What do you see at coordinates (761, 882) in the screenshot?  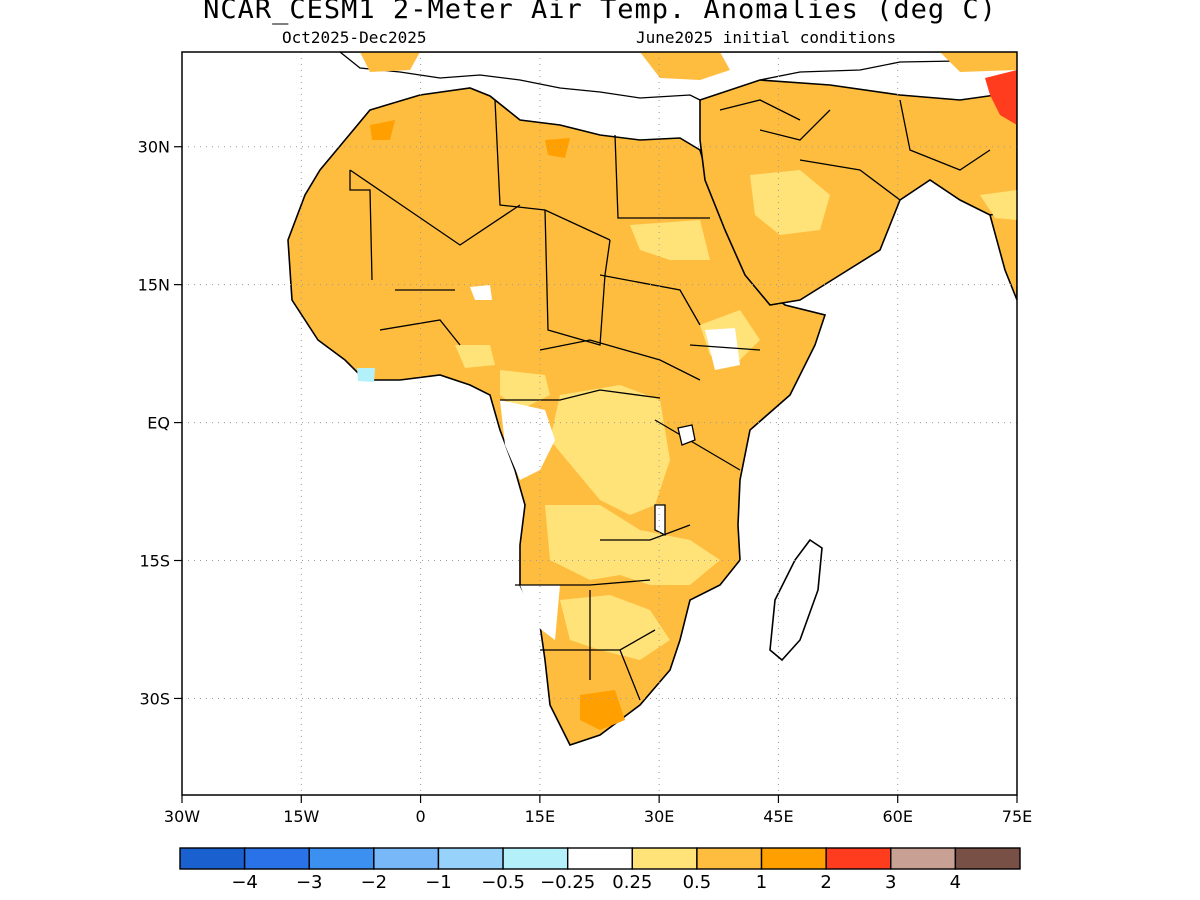 I see `colorbar-label: 1` at bounding box center [761, 882].